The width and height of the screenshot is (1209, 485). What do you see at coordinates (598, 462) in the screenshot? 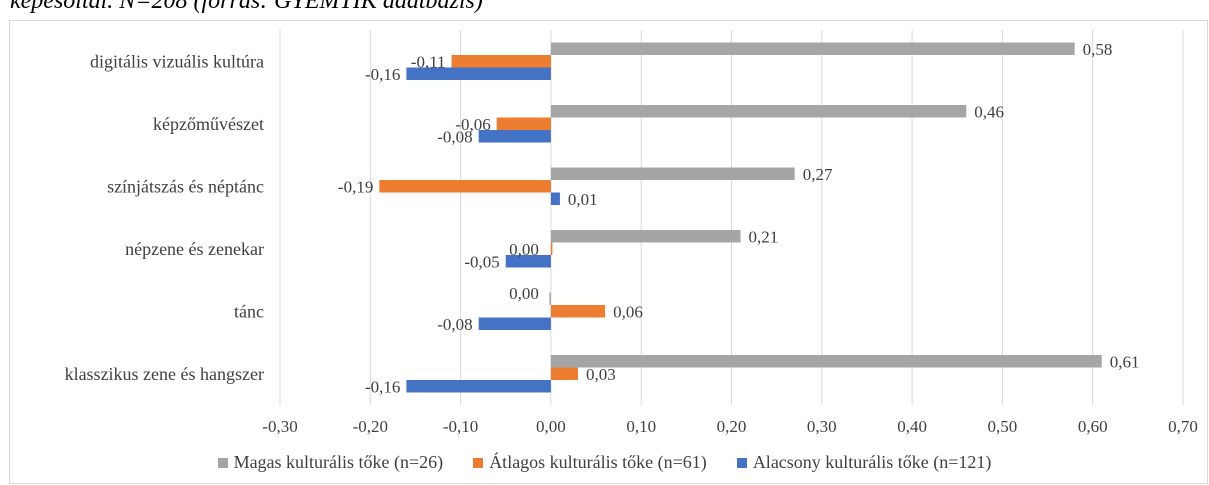
I see `legend-label: Átlagos kulturális tőke (n=61)` at bounding box center [598, 462].